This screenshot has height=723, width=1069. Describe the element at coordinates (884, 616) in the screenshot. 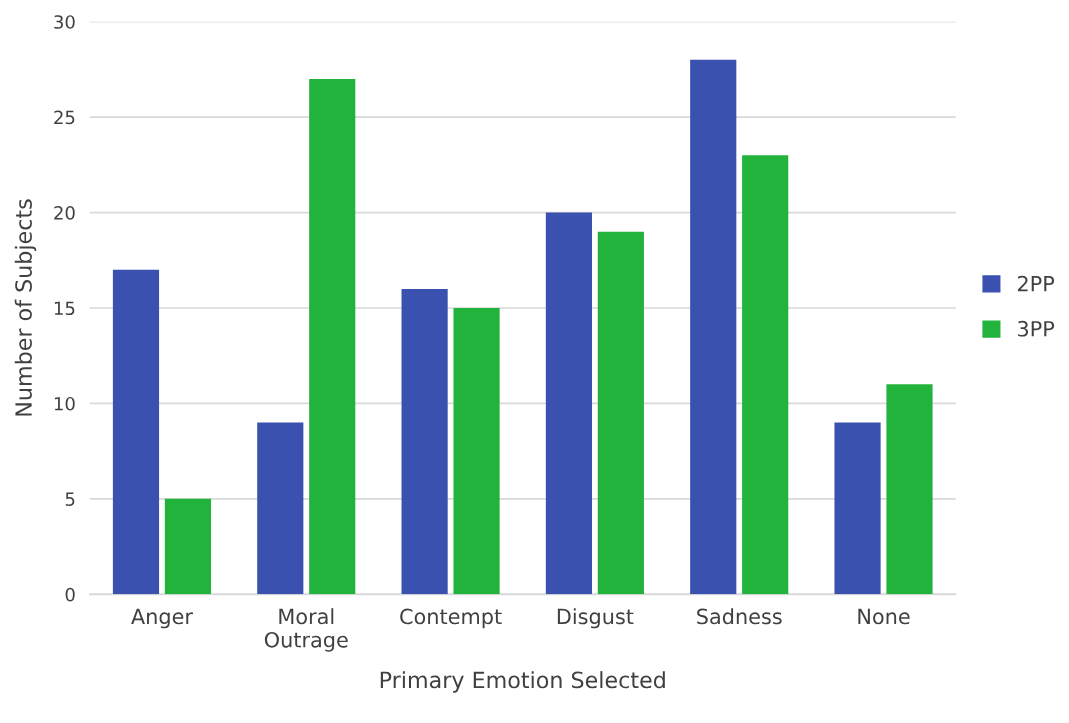

I see `x-tick-label: None` at that location.